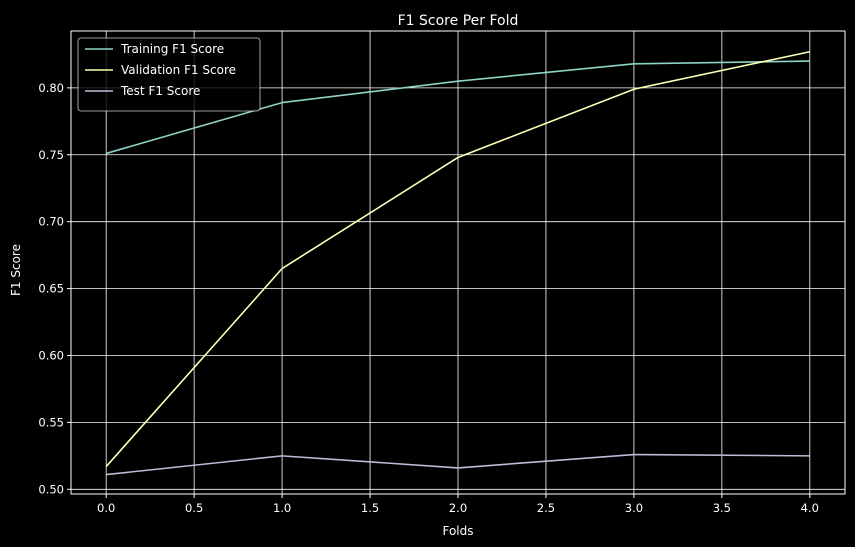  What do you see at coordinates (106, 508) in the screenshot?
I see `x-tick-label: 0.0` at bounding box center [106, 508].